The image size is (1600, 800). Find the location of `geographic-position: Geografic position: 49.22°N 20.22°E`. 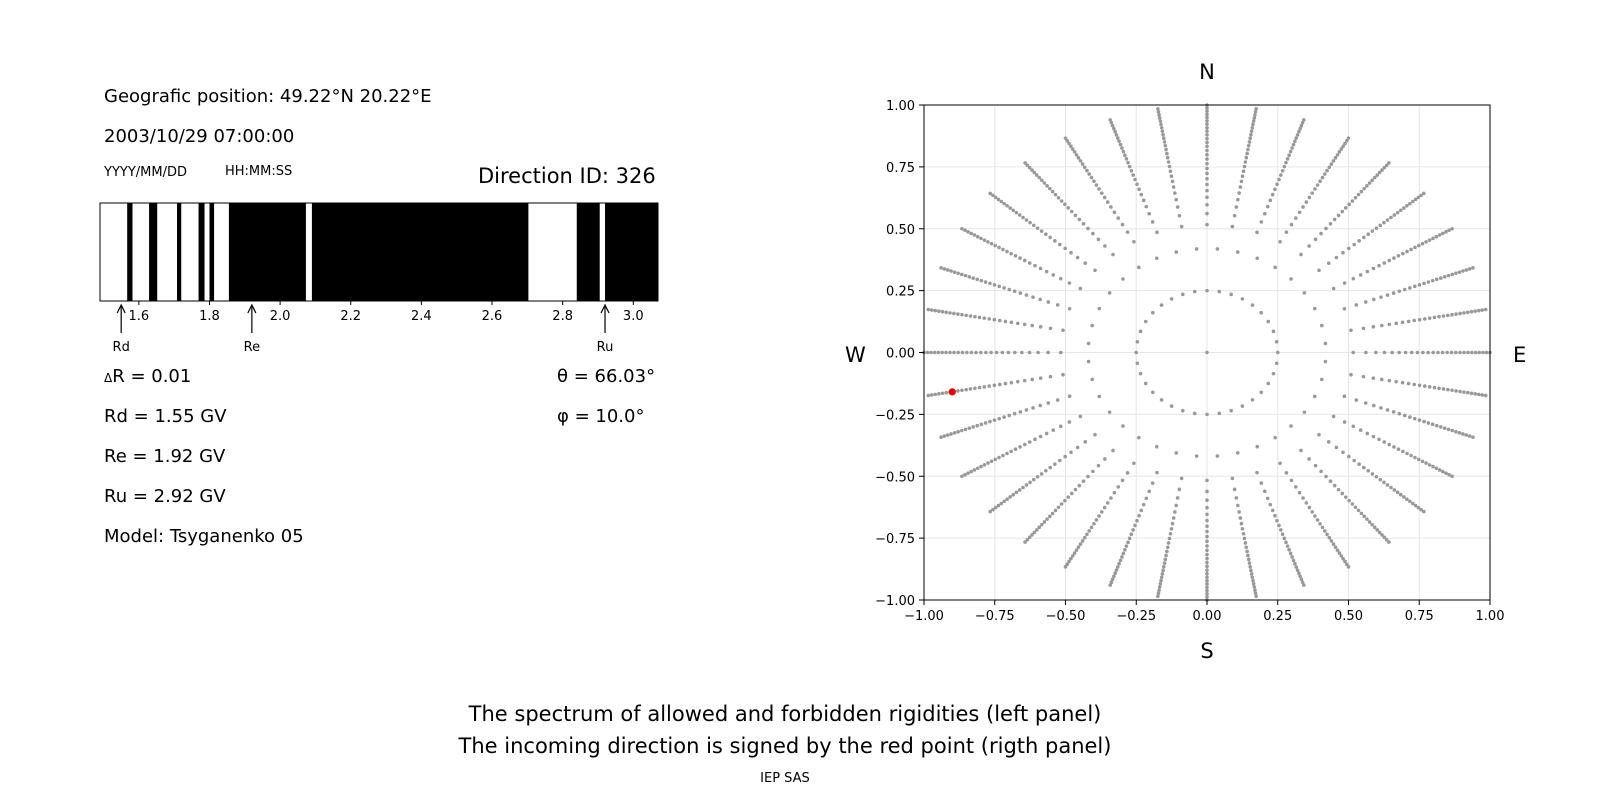

geographic-position: Geografic position: 49.22°N 20.22°E is located at coordinates (268, 96).